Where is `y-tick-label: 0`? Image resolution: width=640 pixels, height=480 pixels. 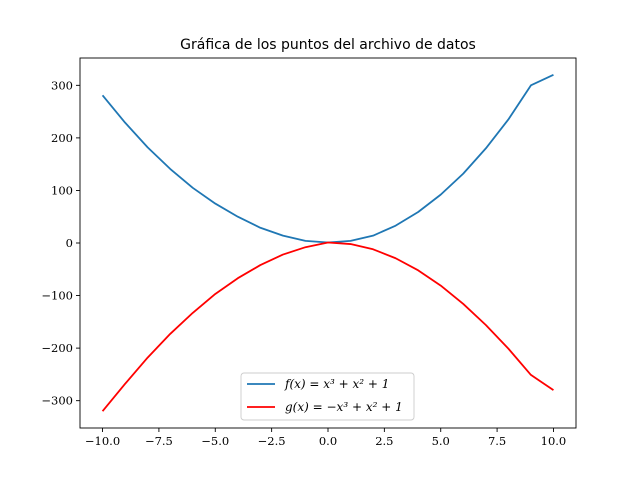 y-tick-label: 0 is located at coordinates (69, 243).